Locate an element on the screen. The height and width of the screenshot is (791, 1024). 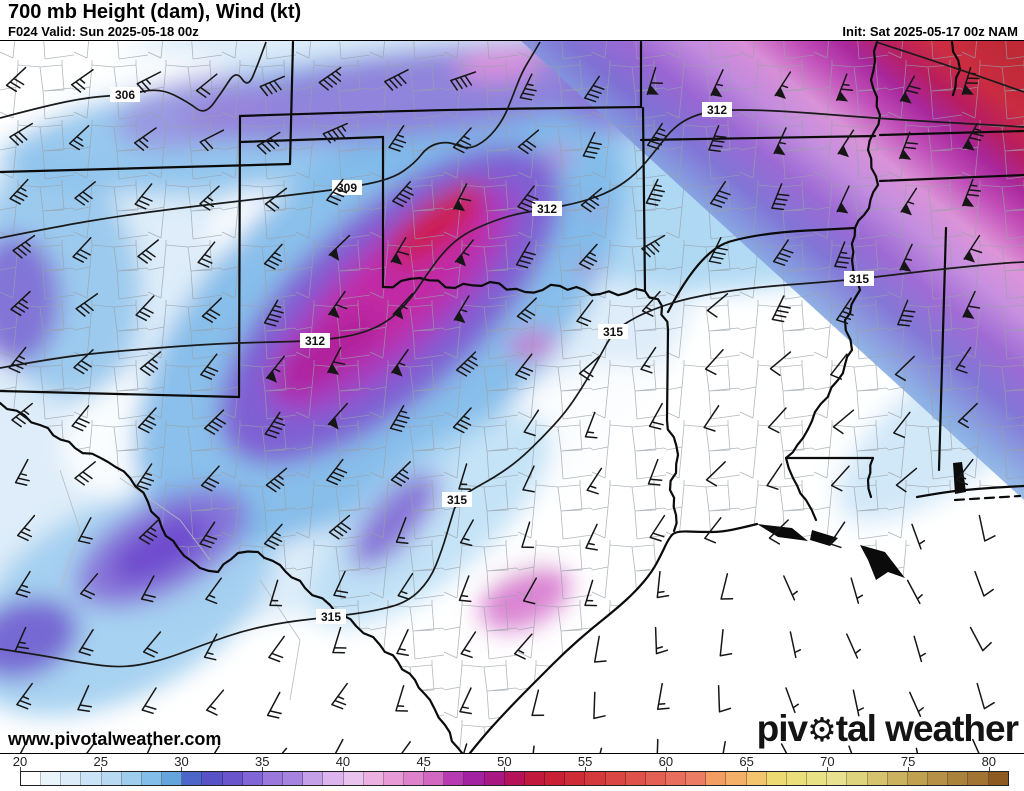
colorbar-tick-label: 20 is located at coordinates (20, 761).